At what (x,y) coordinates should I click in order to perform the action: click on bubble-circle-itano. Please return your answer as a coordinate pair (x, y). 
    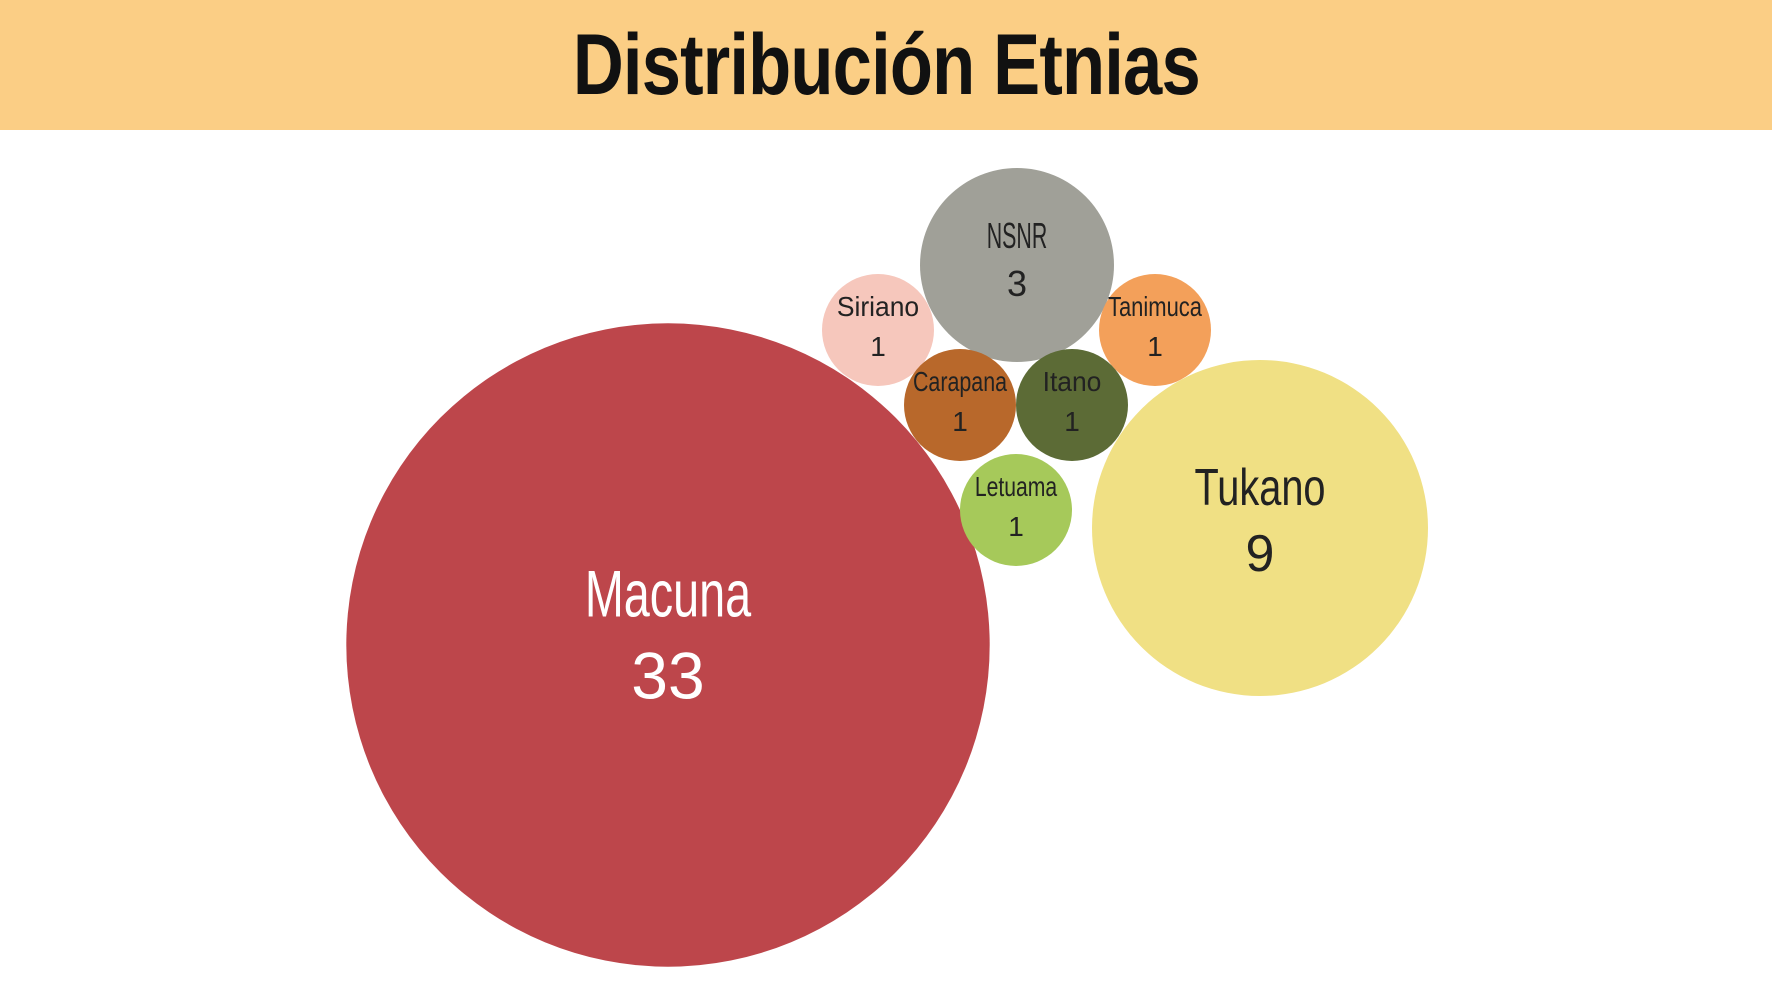
    Looking at the image, I should click on (1072, 405).